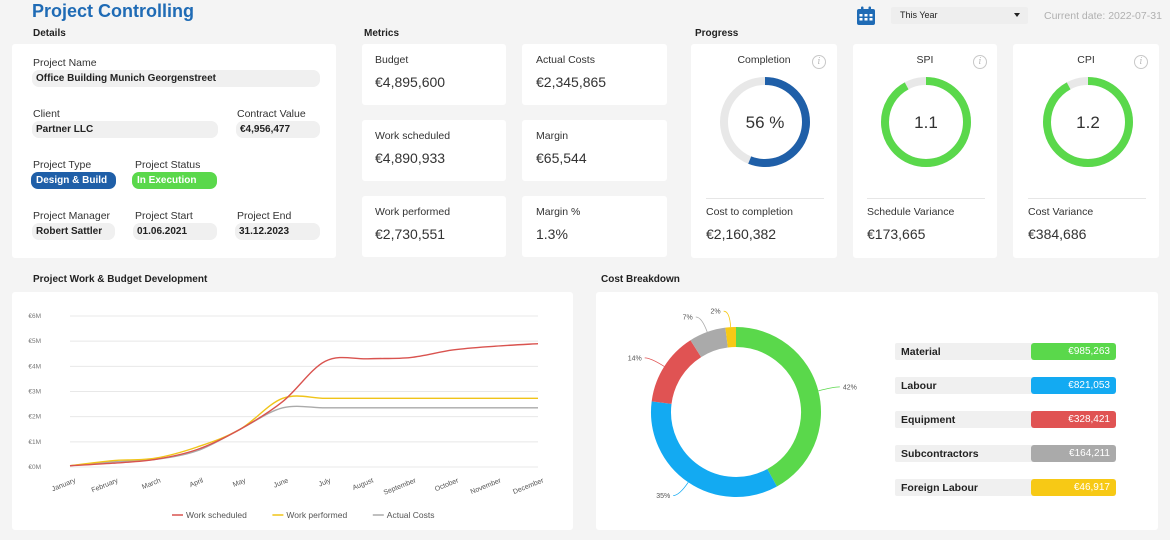 Image resolution: width=1170 pixels, height=540 pixels. I want to click on legend-name: Foreign Labour, so click(939, 488).